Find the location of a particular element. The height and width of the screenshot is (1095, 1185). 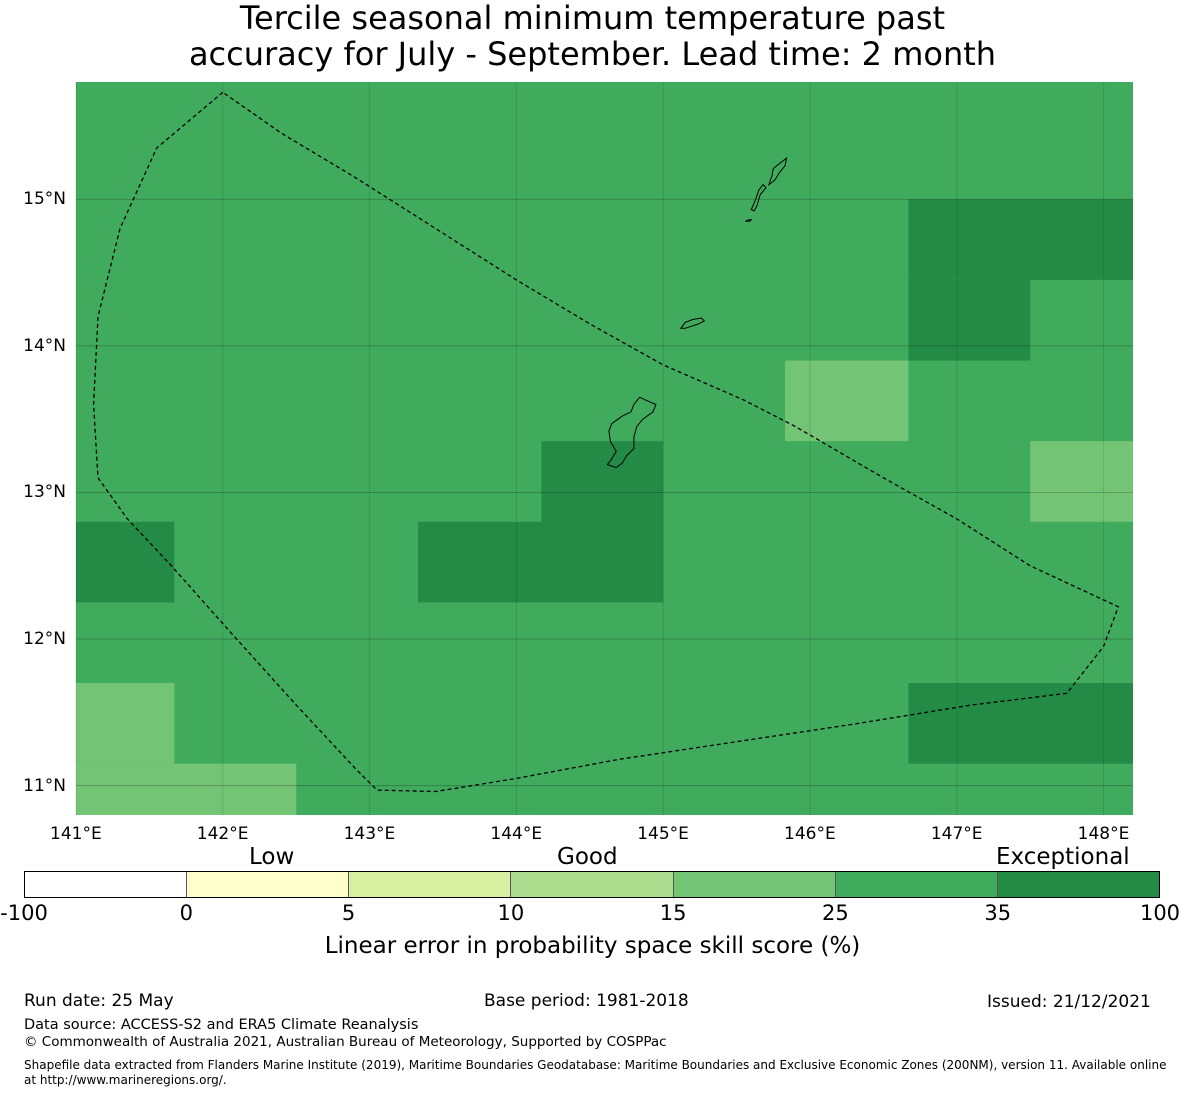

issued-date: Issued: 21/12/2021 is located at coordinates (1069, 1002).